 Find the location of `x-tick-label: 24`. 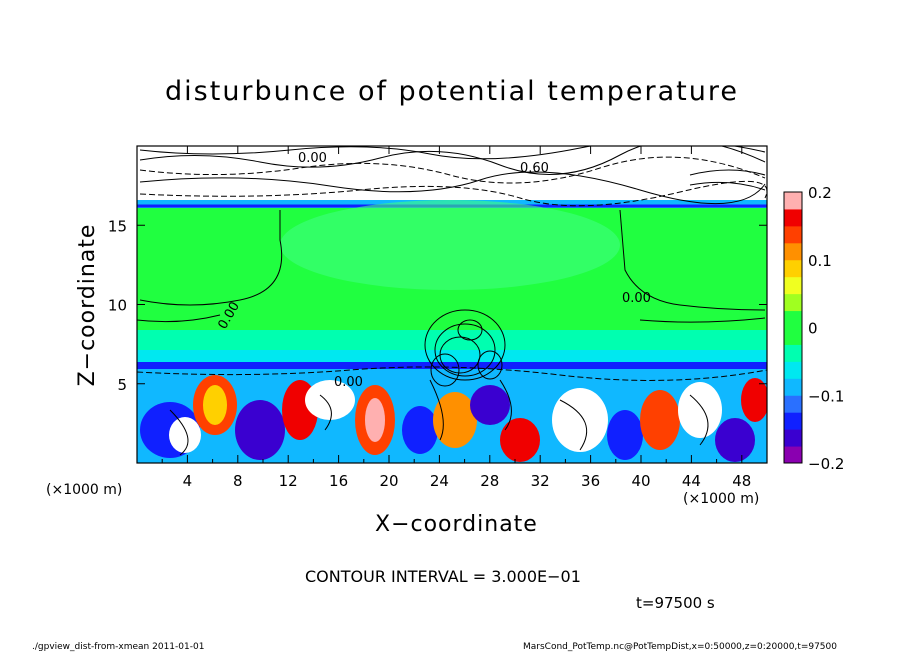

x-tick-label: 24 is located at coordinates (439, 481).